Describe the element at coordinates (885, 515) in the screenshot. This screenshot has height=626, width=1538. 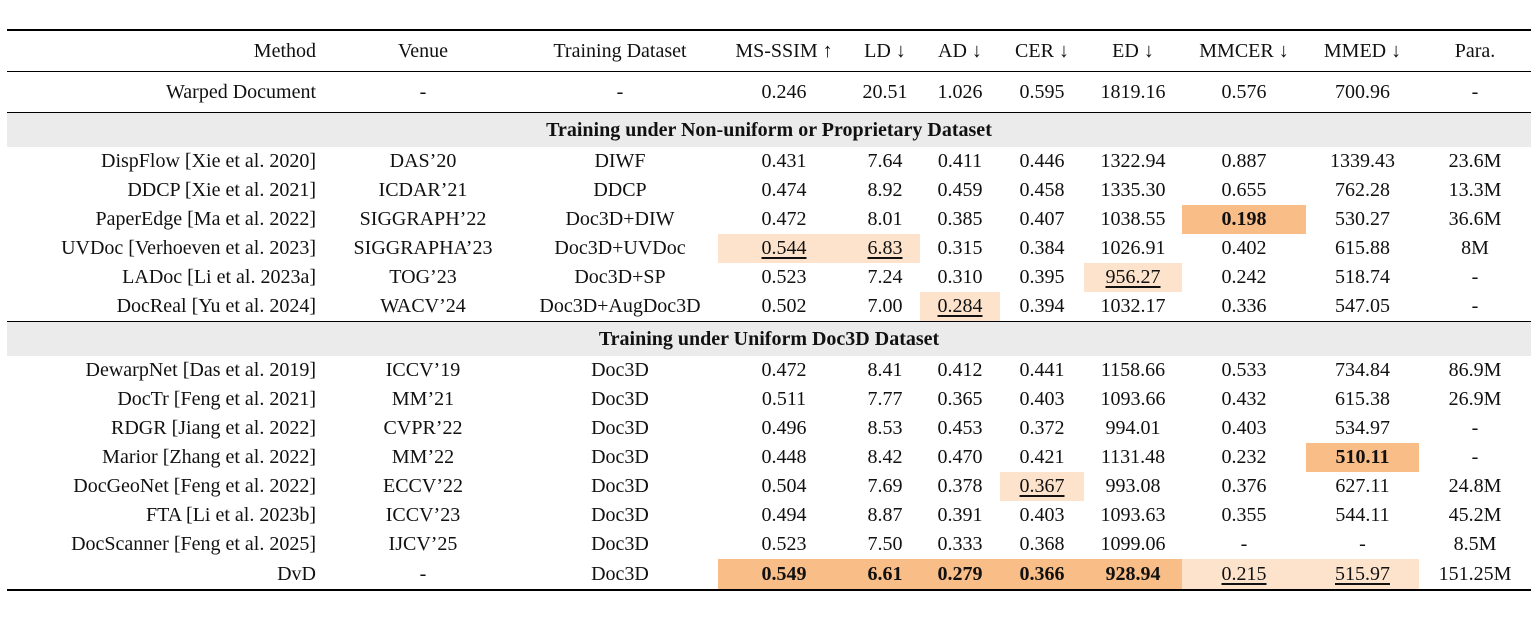
I see `cell-ld: 8.87` at that location.